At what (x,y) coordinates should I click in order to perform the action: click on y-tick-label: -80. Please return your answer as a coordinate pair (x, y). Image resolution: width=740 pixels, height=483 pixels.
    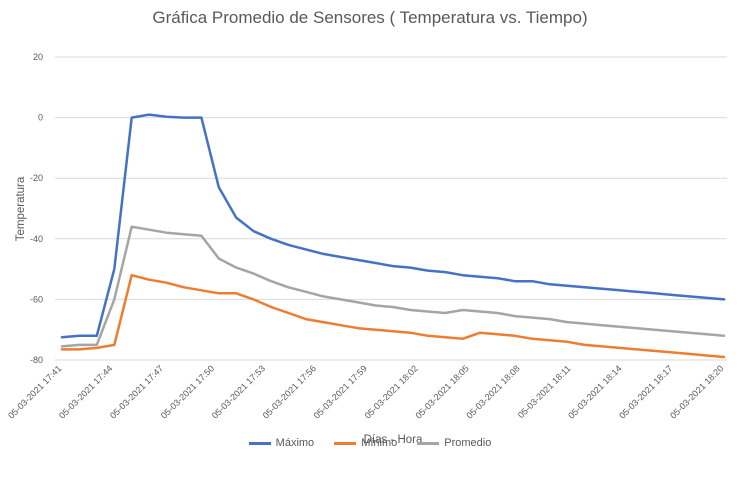
    Looking at the image, I should click on (36, 360).